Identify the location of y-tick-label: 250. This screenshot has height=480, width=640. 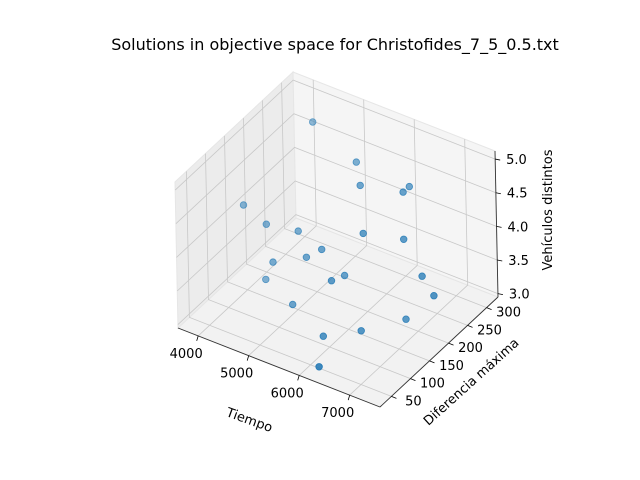
(489, 330).